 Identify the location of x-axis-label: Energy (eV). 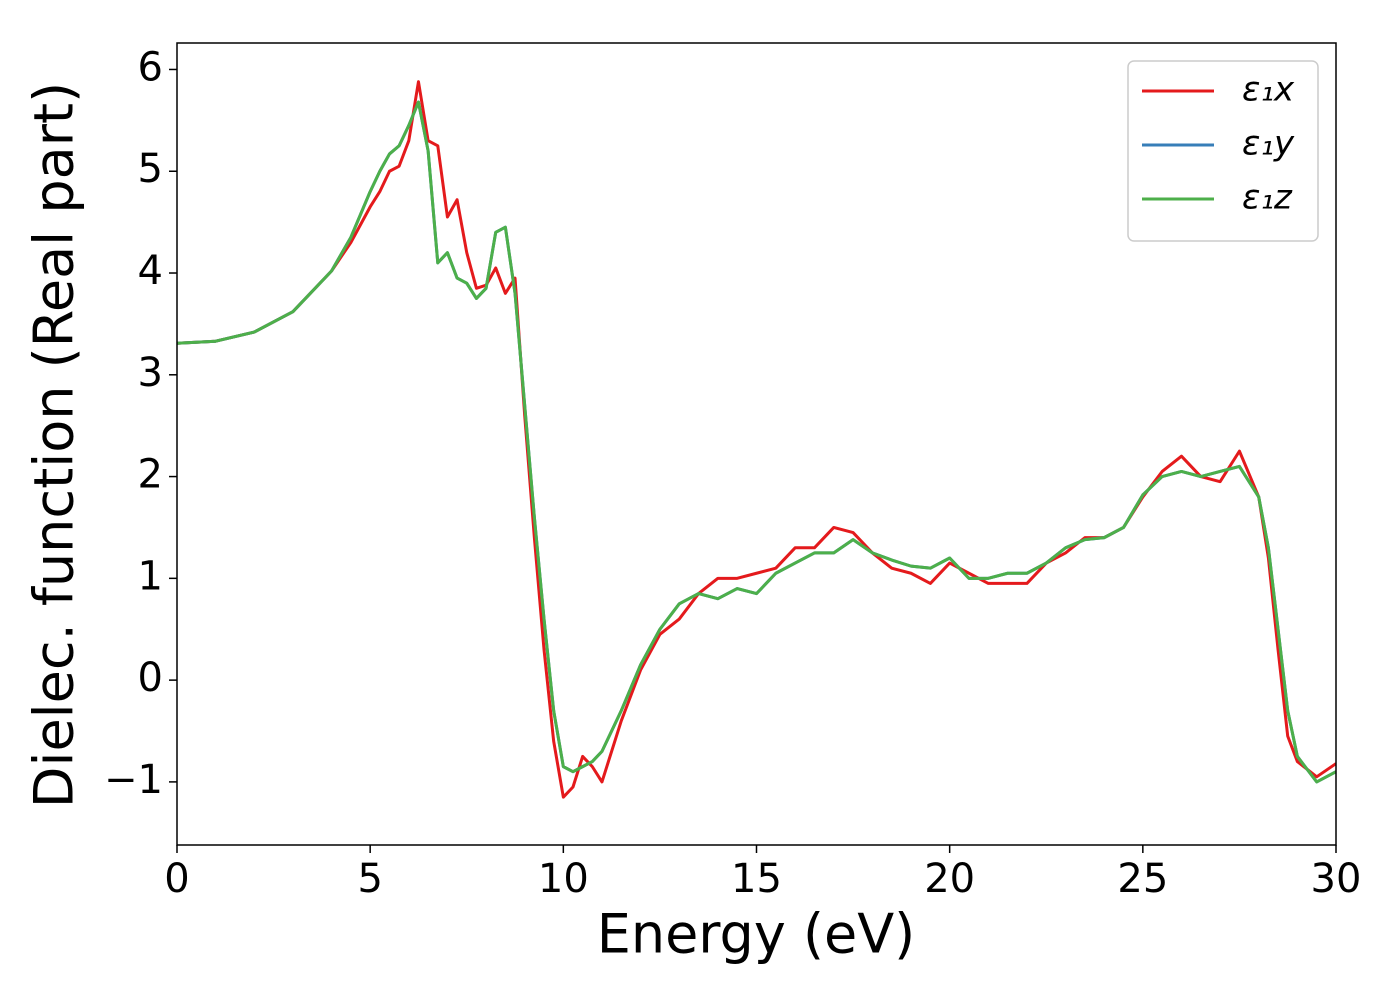
(756, 934).